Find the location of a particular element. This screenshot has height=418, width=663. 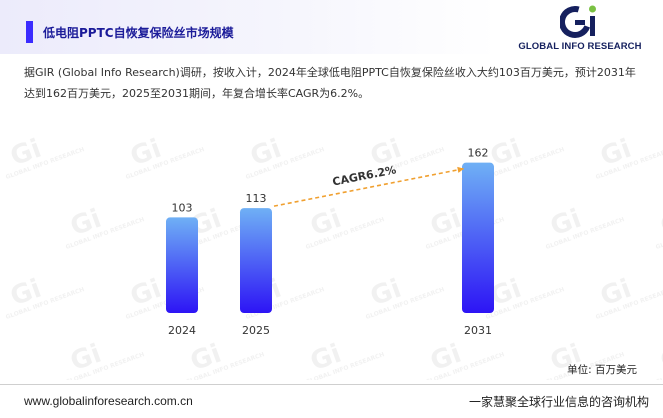

value-label-2031: 162 is located at coordinates (478, 153).